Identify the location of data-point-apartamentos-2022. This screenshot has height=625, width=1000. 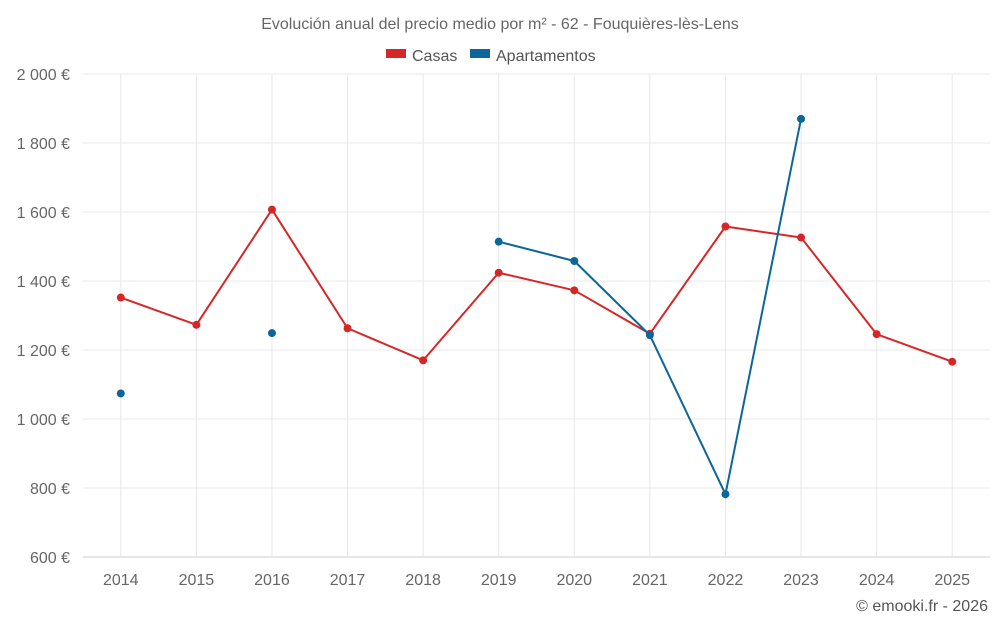
(725, 494).